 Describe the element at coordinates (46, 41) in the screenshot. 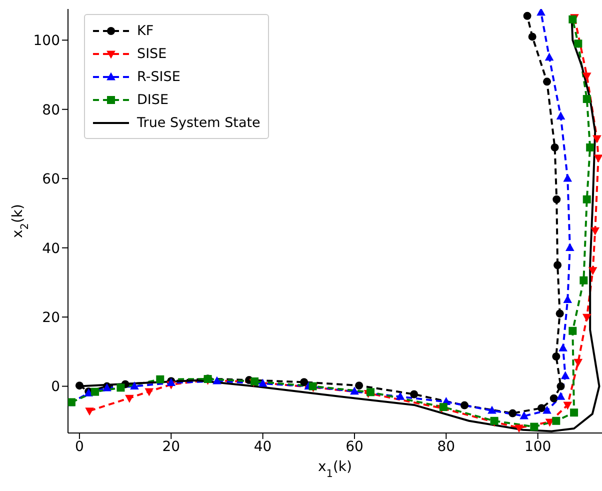

I see `y-tick-label: 100` at that location.